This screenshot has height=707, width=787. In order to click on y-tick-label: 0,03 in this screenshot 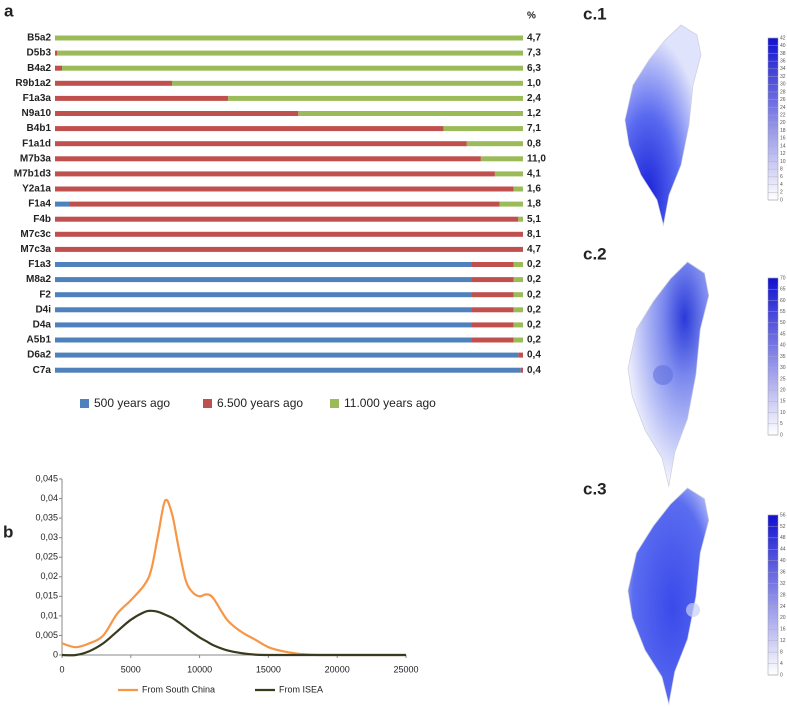, I will do `click(49, 537)`.